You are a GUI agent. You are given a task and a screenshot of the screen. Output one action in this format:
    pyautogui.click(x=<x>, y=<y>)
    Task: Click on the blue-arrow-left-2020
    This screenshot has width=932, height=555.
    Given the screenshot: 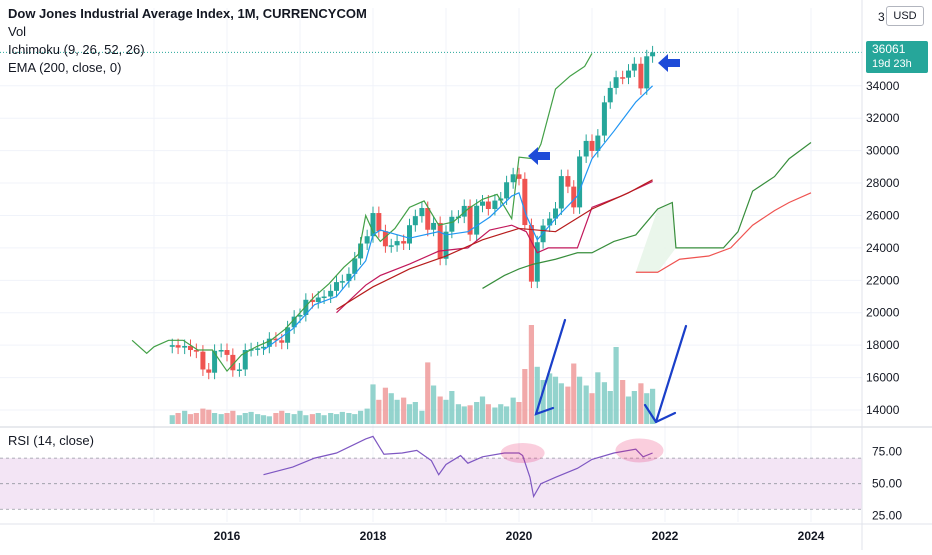 What is the action you would take?
    pyautogui.click(x=539, y=156)
    